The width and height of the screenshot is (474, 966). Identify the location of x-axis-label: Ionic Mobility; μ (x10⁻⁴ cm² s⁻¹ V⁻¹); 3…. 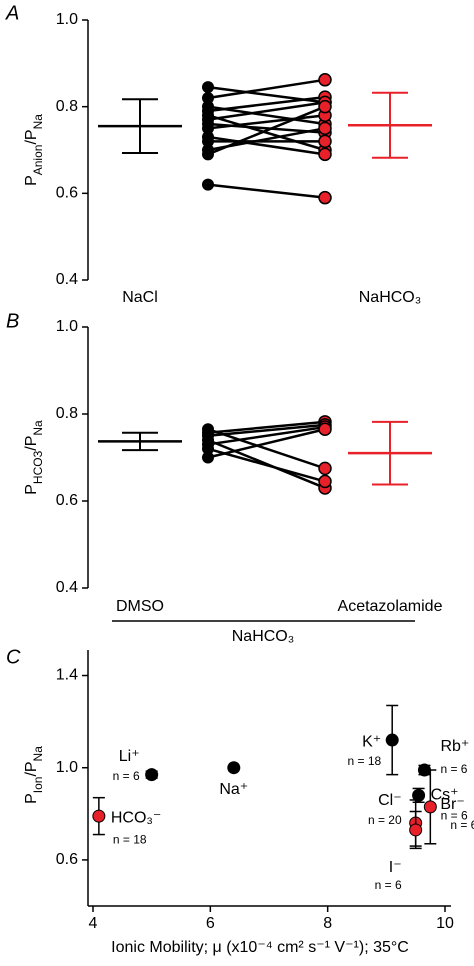
(260, 947).